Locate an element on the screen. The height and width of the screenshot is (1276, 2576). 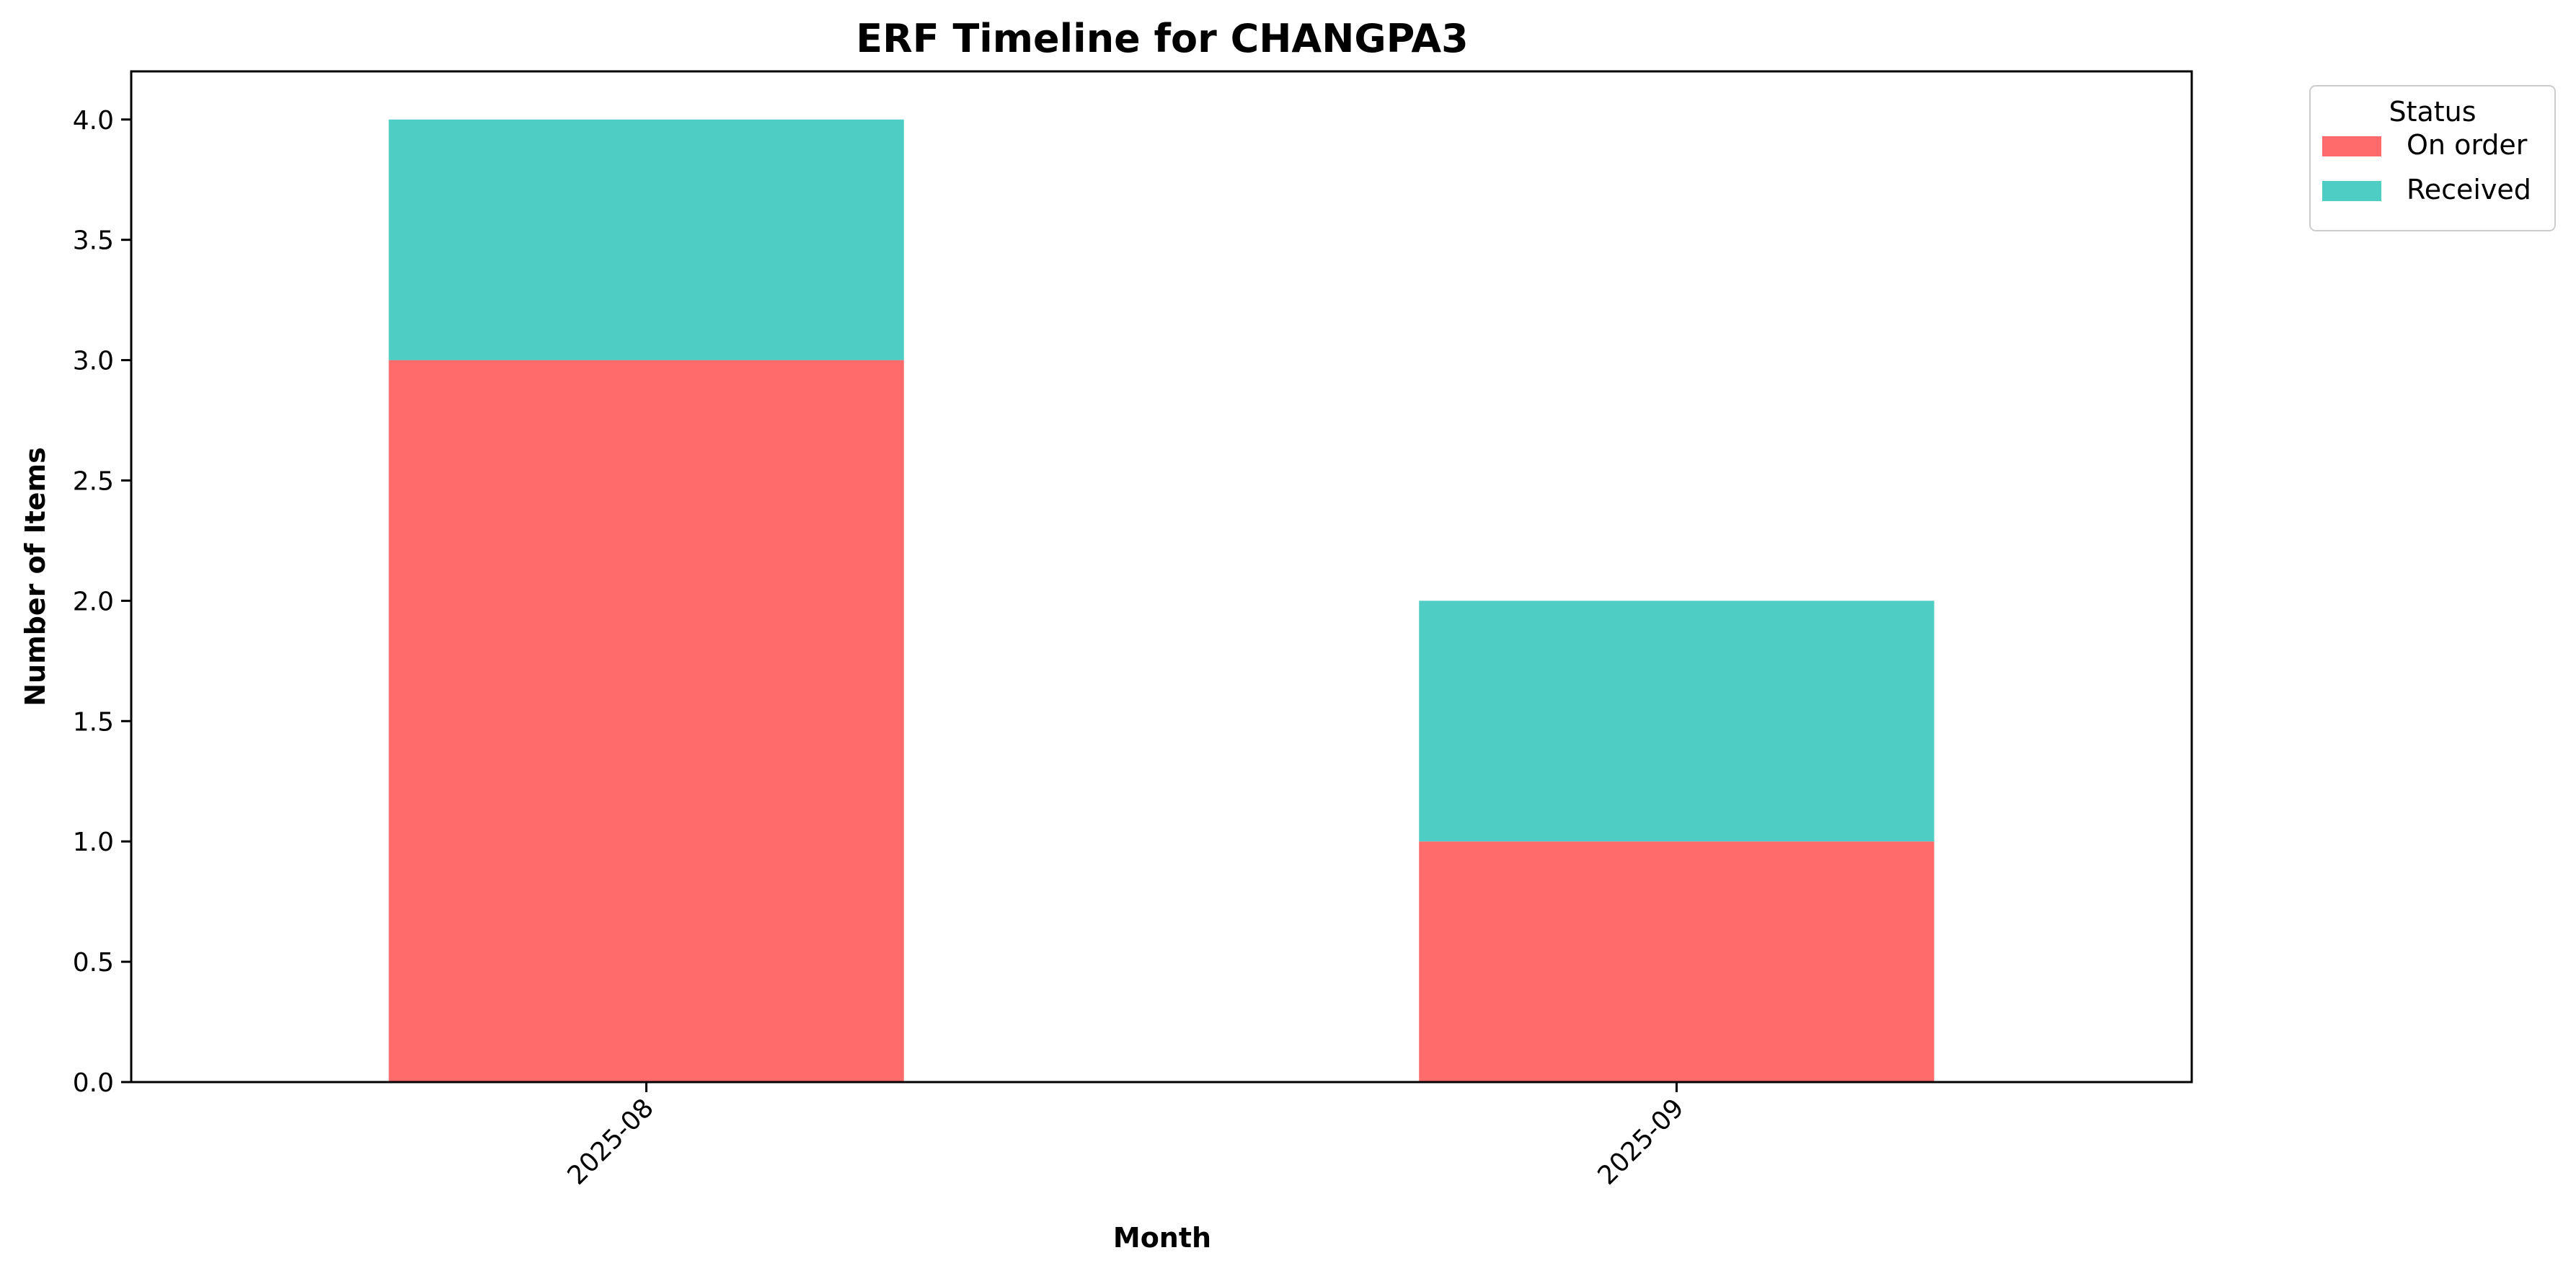
y-tick-label: 2.0 is located at coordinates (93, 602).